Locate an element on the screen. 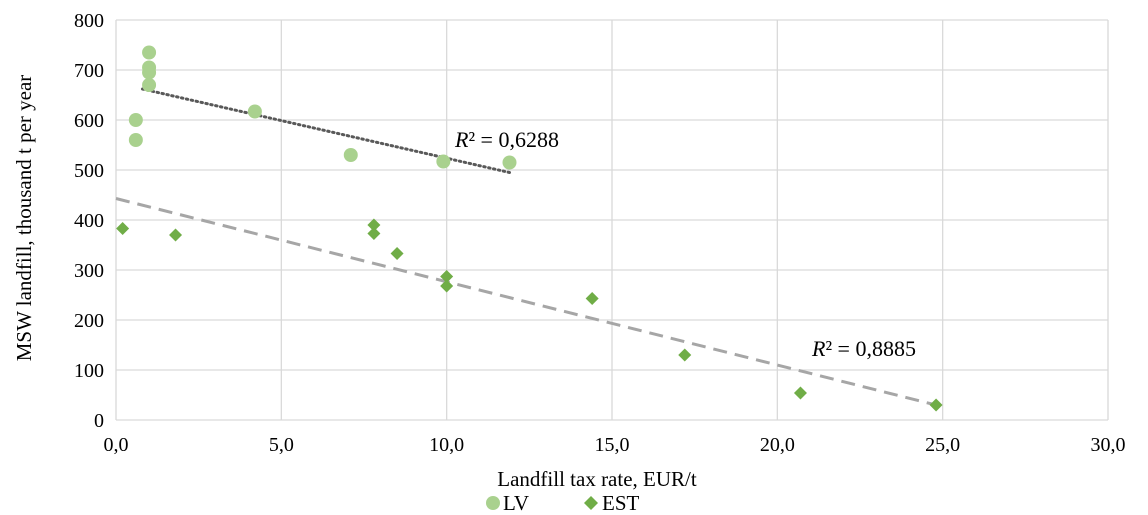 This screenshot has width=1148, height=515. legend-label-lv: LV is located at coordinates (516, 503).